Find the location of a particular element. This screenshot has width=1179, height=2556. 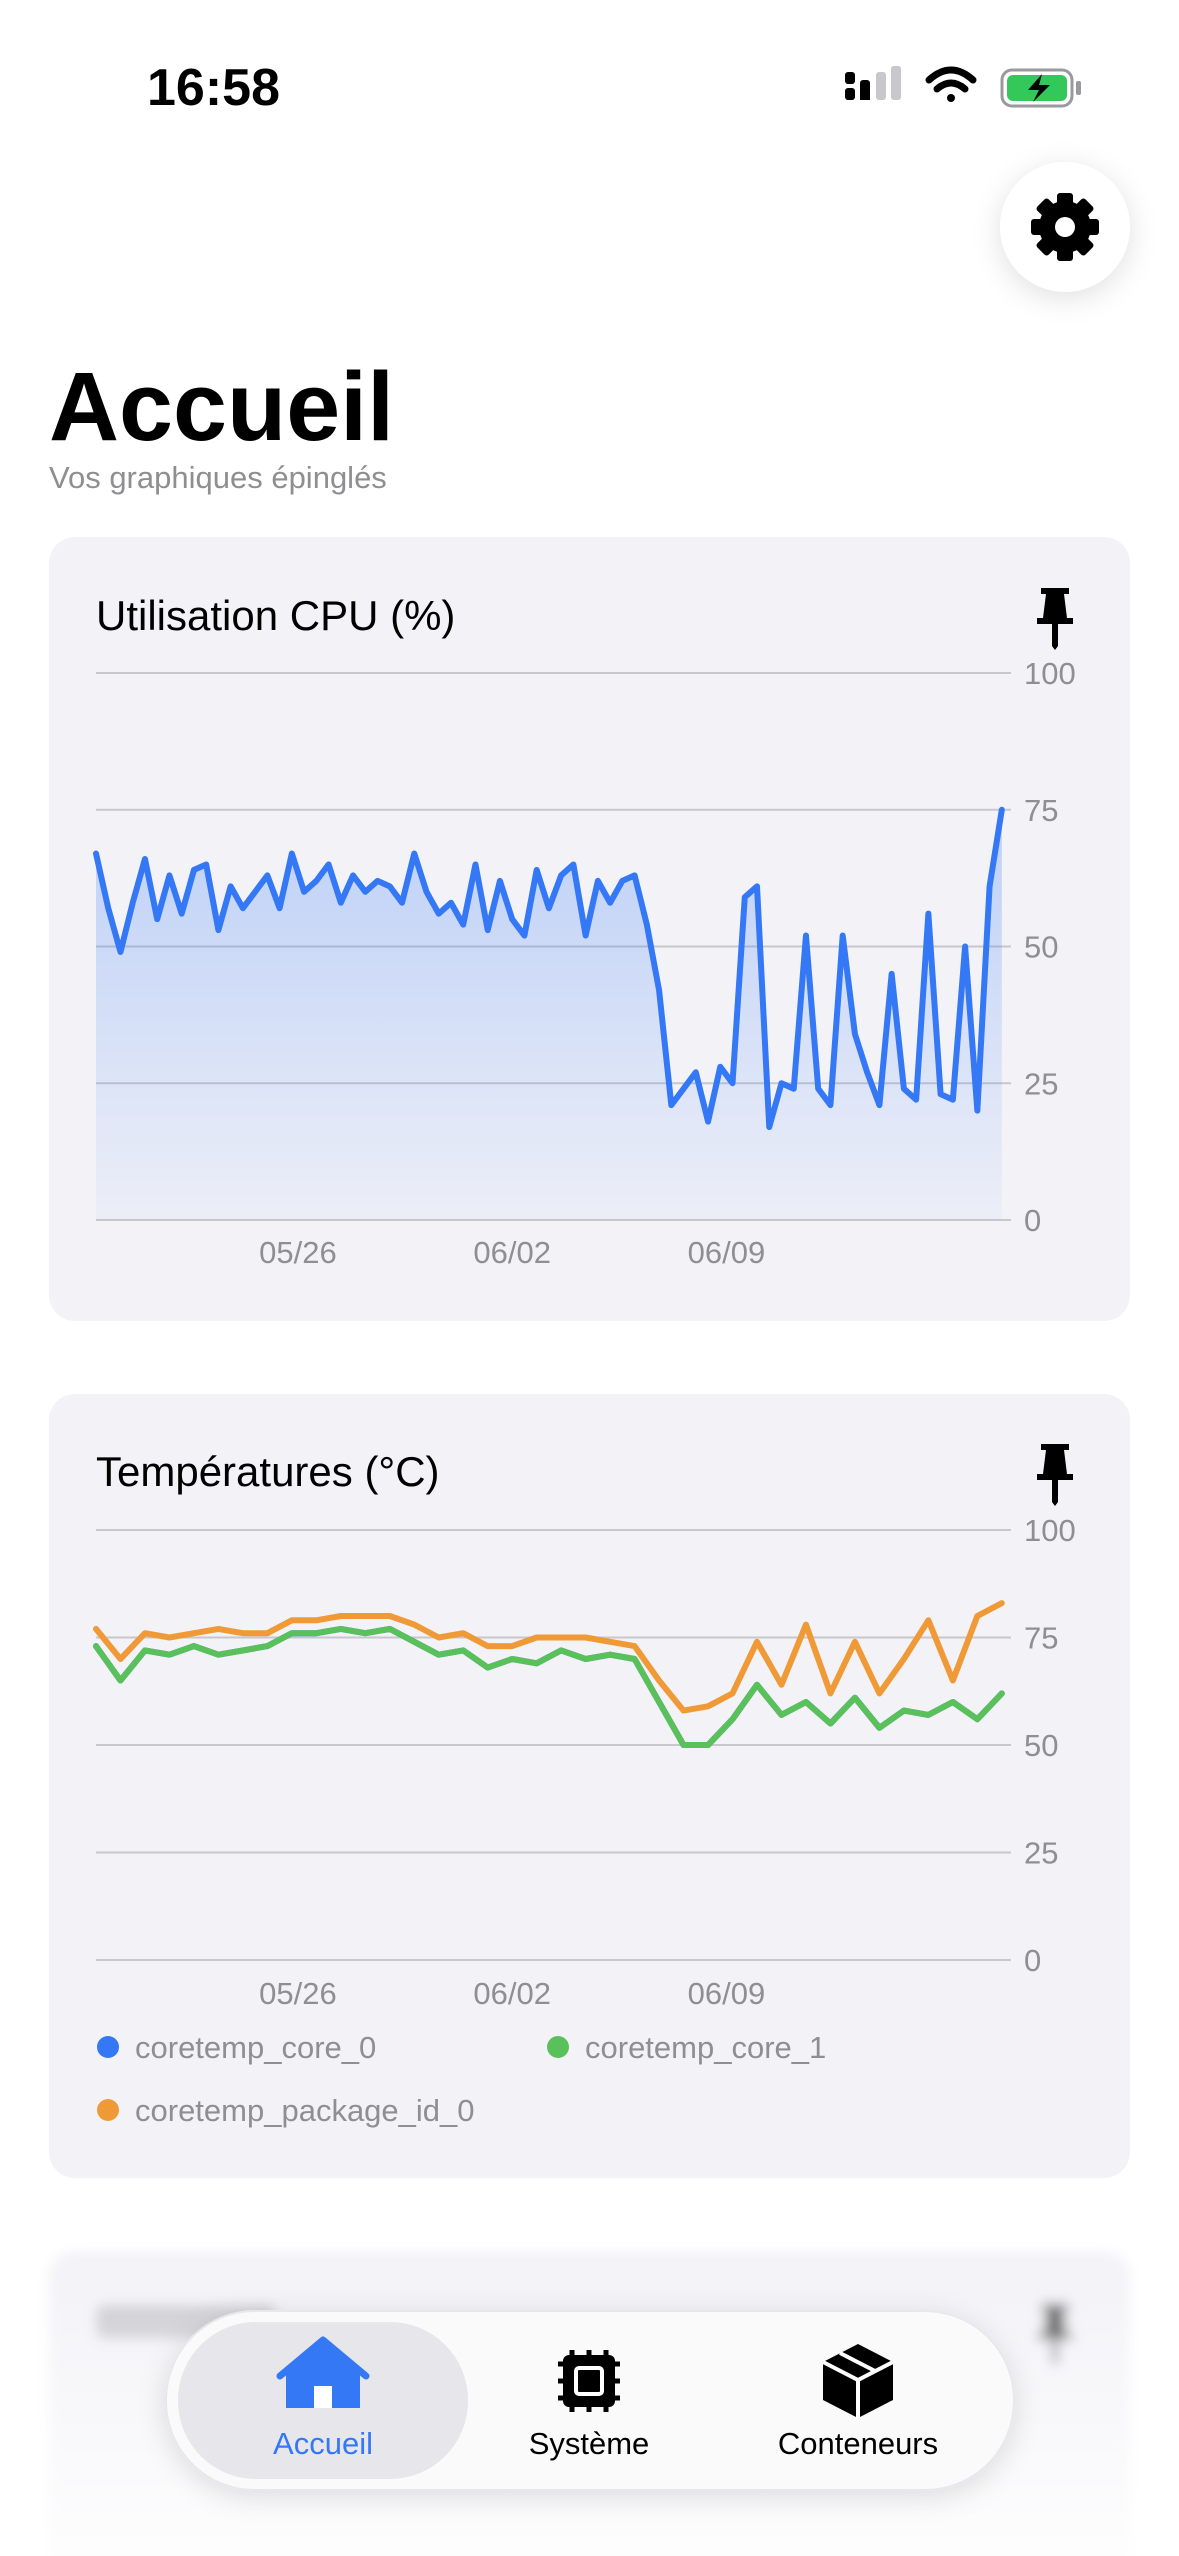

area is located at coordinates (549, 1014).